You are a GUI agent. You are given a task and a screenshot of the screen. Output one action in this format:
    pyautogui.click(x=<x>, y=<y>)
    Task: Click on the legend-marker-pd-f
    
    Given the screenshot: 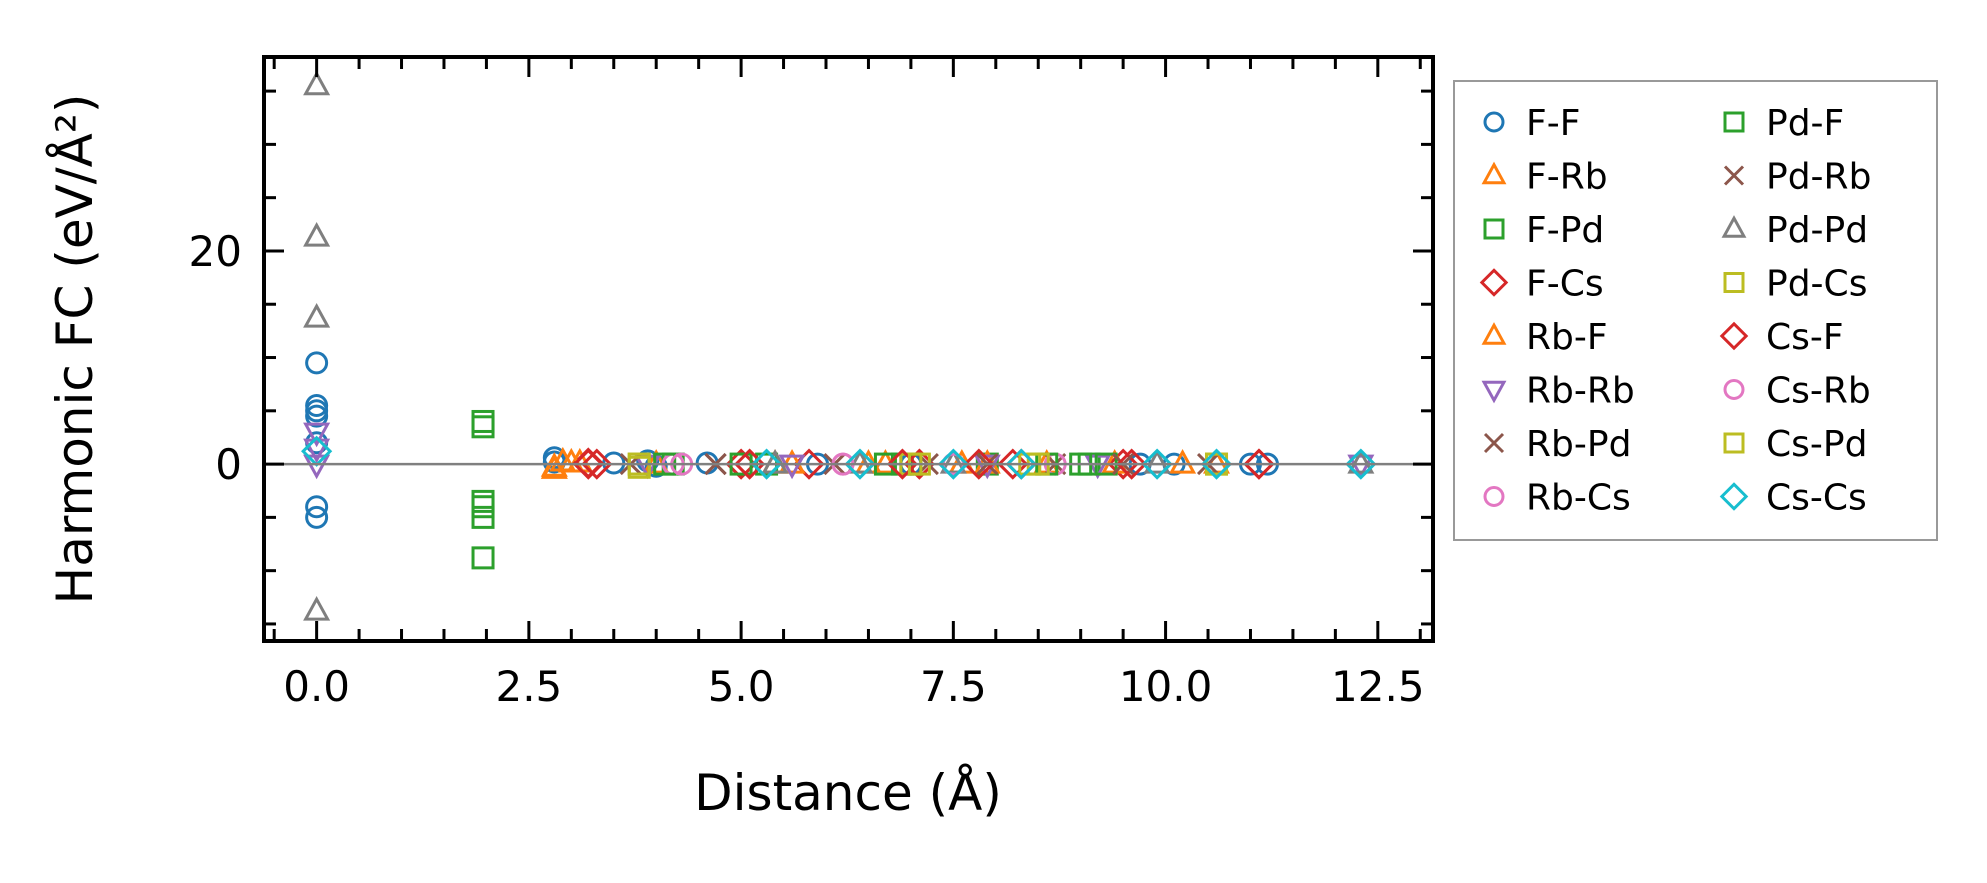 What is the action you would take?
    pyautogui.click(x=1734, y=122)
    